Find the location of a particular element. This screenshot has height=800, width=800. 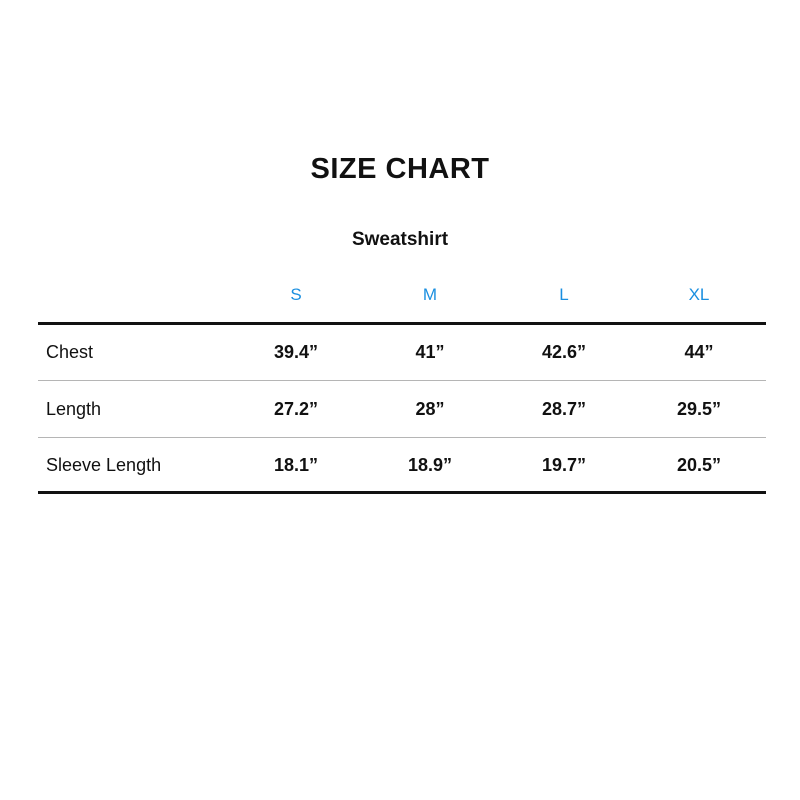

cell: 18.1” is located at coordinates (296, 465).